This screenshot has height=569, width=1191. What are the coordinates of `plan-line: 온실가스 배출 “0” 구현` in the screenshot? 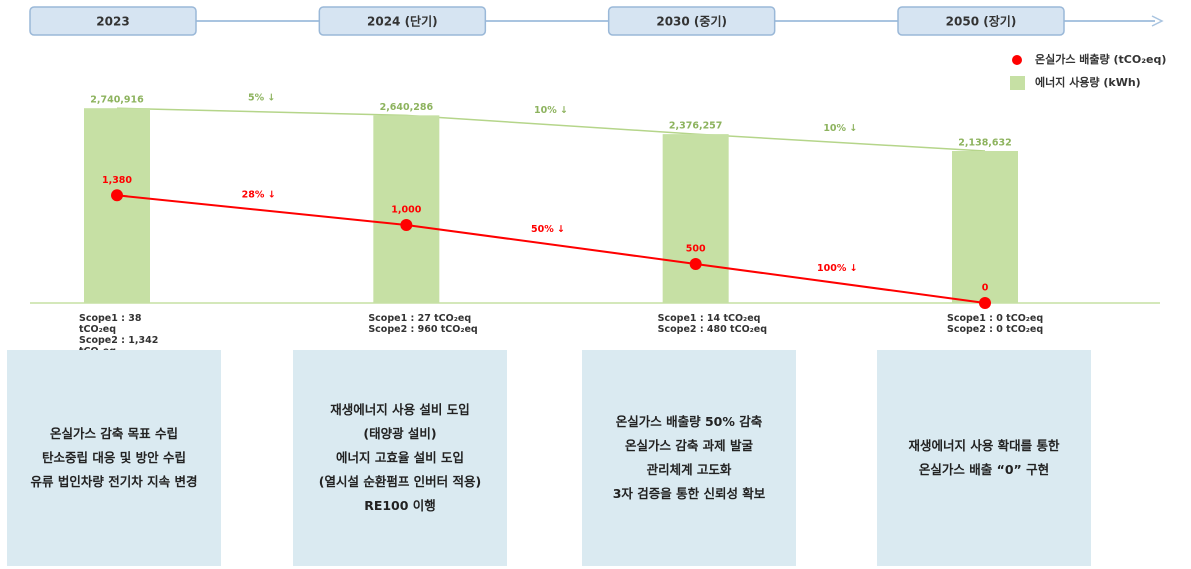 It's located at (984, 469).